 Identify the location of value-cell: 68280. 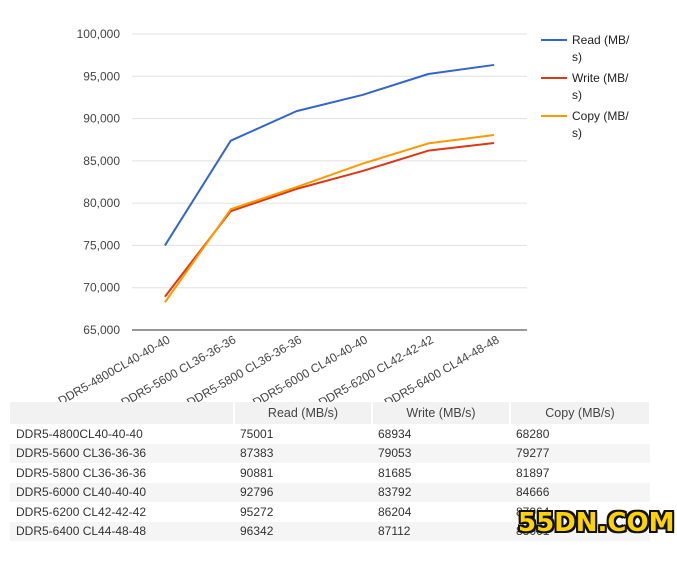
(580, 434).